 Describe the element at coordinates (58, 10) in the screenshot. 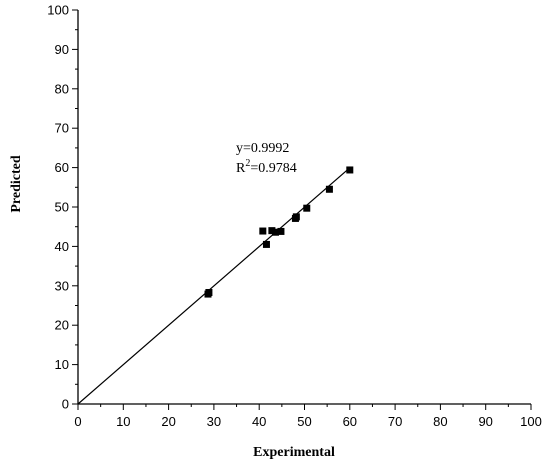

I see `y-tick-label: 100` at that location.